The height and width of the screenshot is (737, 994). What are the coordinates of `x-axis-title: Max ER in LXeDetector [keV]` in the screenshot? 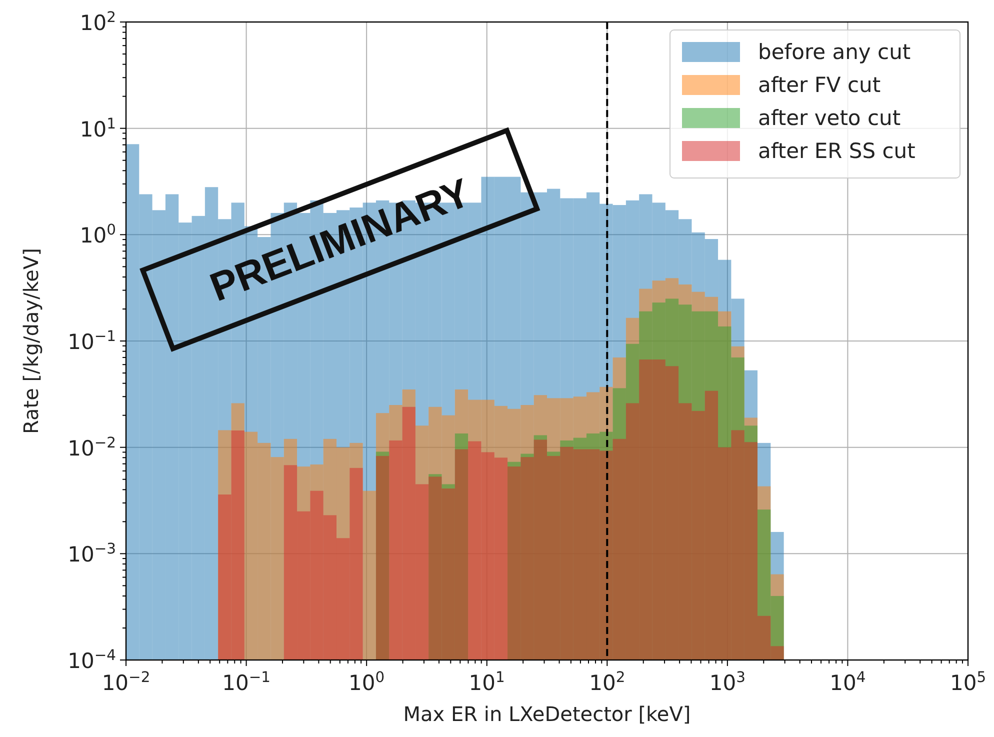 It's located at (547, 714).